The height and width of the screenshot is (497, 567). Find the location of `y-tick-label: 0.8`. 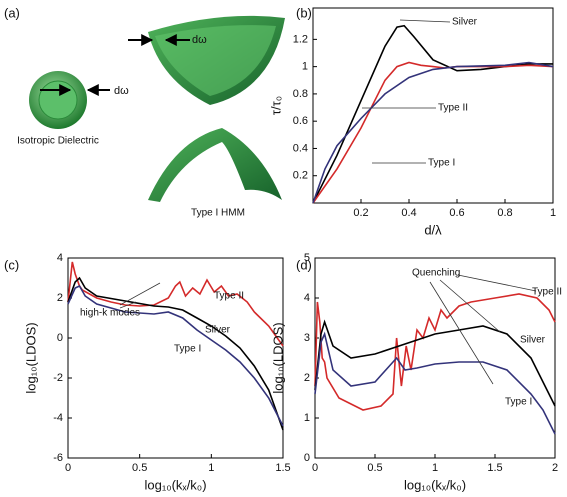

y-tick-label: 0.8 is located at coordinates (300, 94).